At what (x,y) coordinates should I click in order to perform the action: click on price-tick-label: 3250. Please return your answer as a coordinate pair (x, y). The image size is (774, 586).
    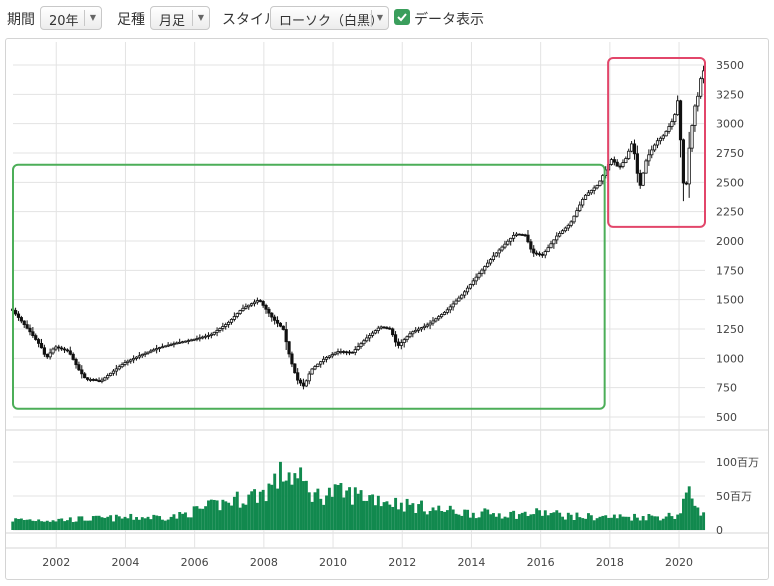
    Looking at the image, I should click on (730, 94).